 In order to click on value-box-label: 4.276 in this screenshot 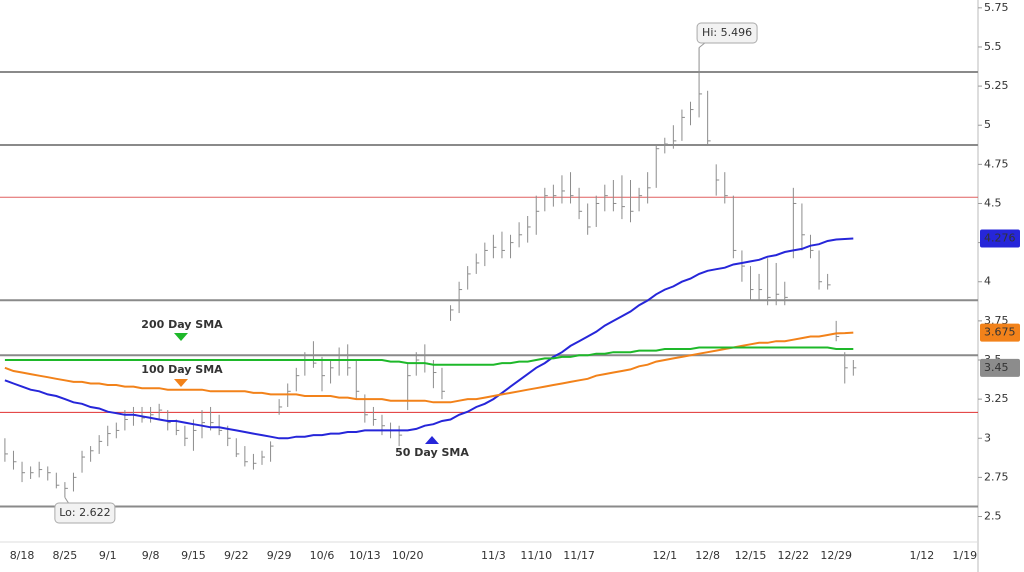, I will do `click(1000, 238)`.